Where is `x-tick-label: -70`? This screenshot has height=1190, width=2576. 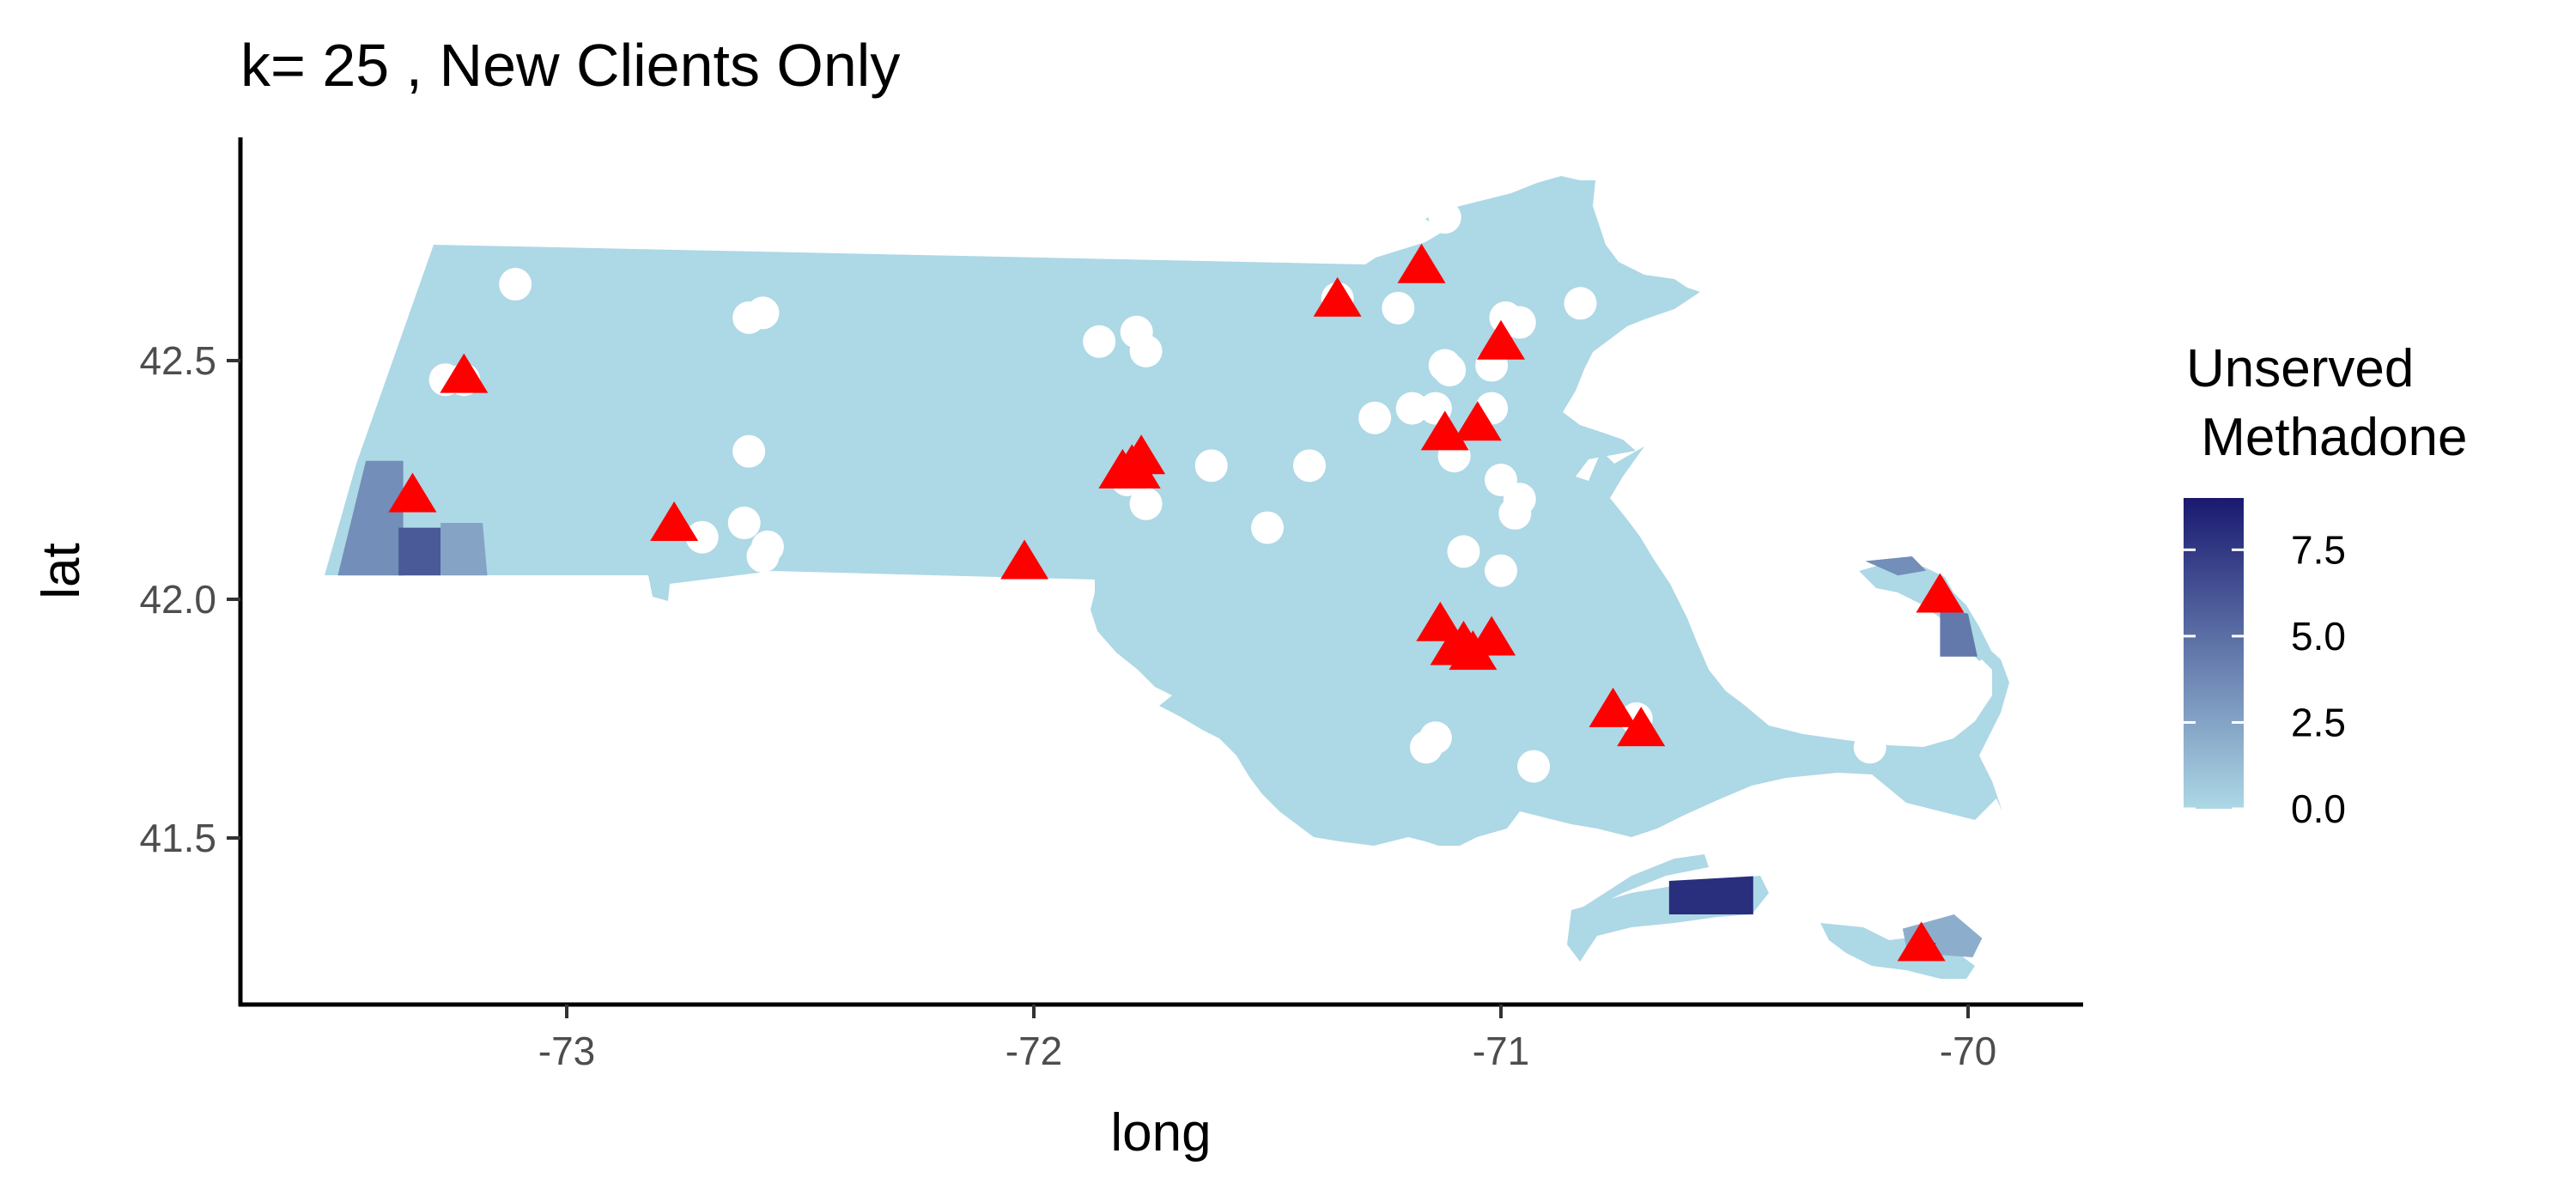 x-tick-label: -70 is located at coordinates (1968, 1051).